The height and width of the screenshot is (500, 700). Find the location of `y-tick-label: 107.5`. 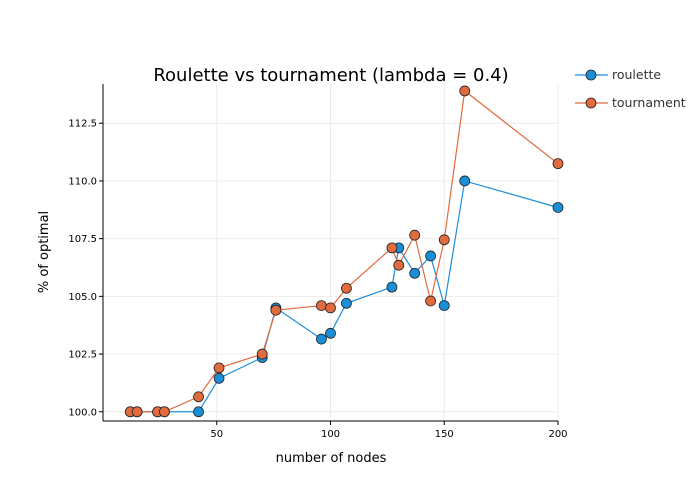

y-tick-label: 107.5 is located at coordinates (82, 239).